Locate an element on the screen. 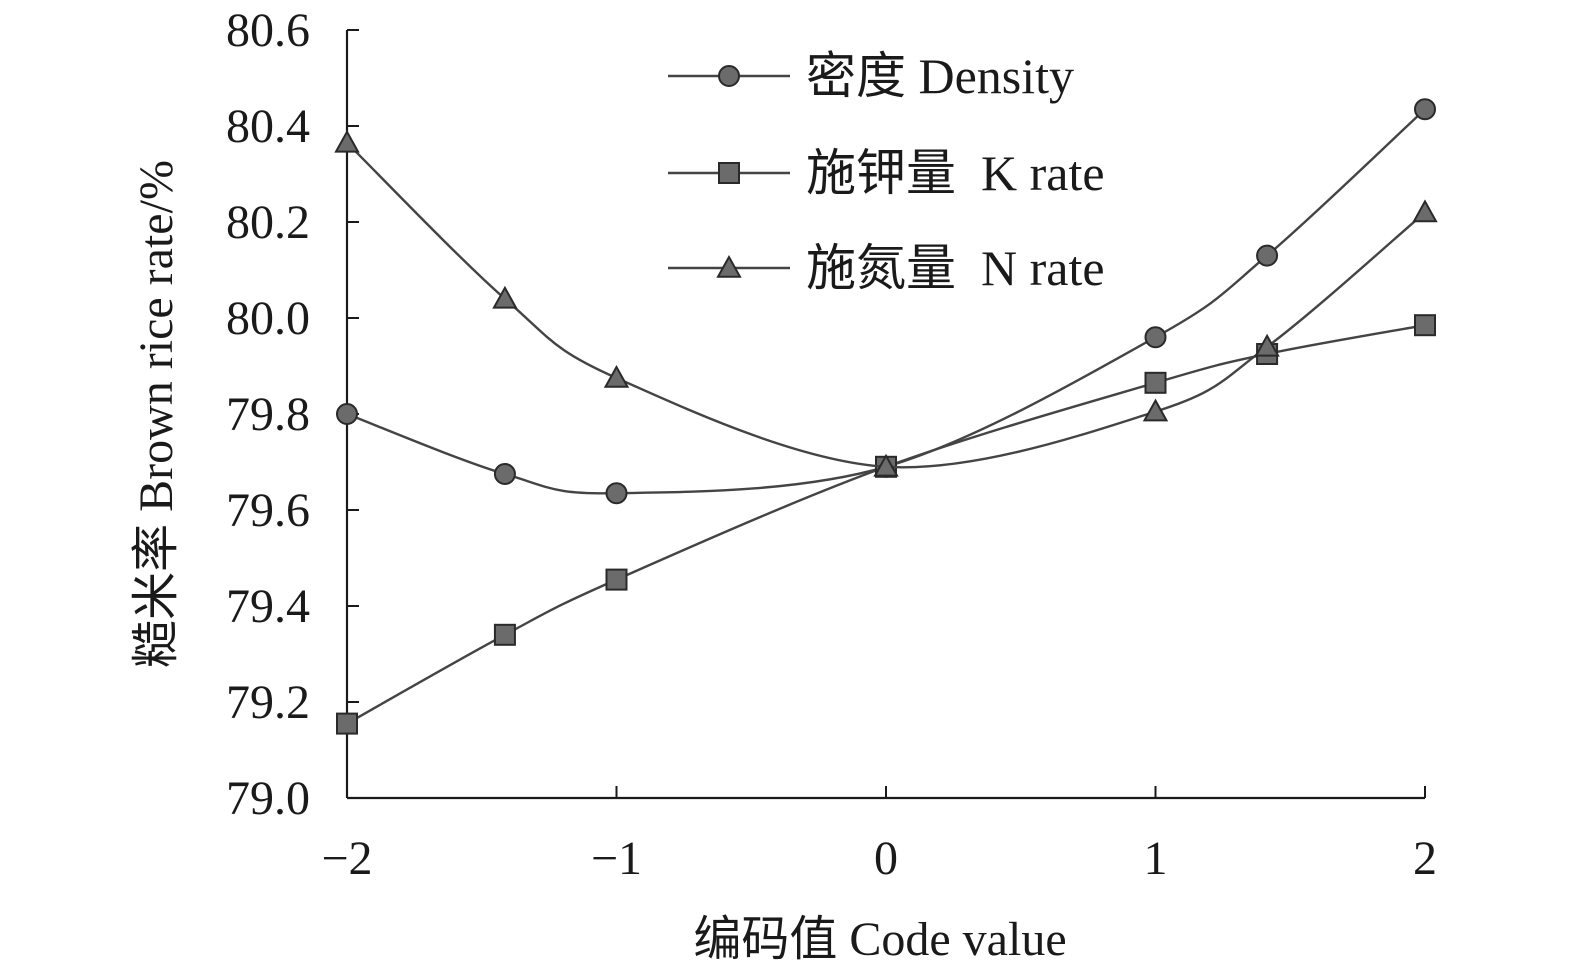 This screenshot has width=1575, height=977. legend: 密度 Density 施钾量 K rate 施氮量 N rate is located at coordinates (886, 172).